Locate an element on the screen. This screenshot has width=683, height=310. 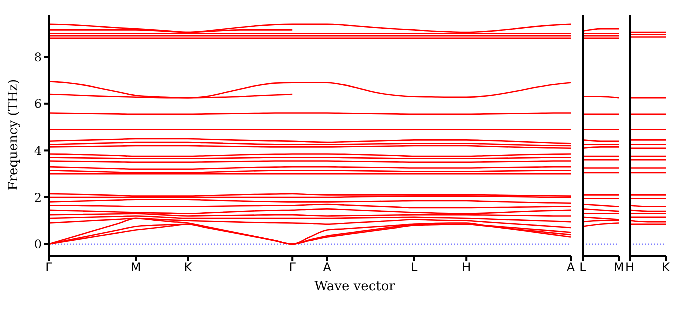
y-tick-label: 6 is located at coordinates (38, 104).